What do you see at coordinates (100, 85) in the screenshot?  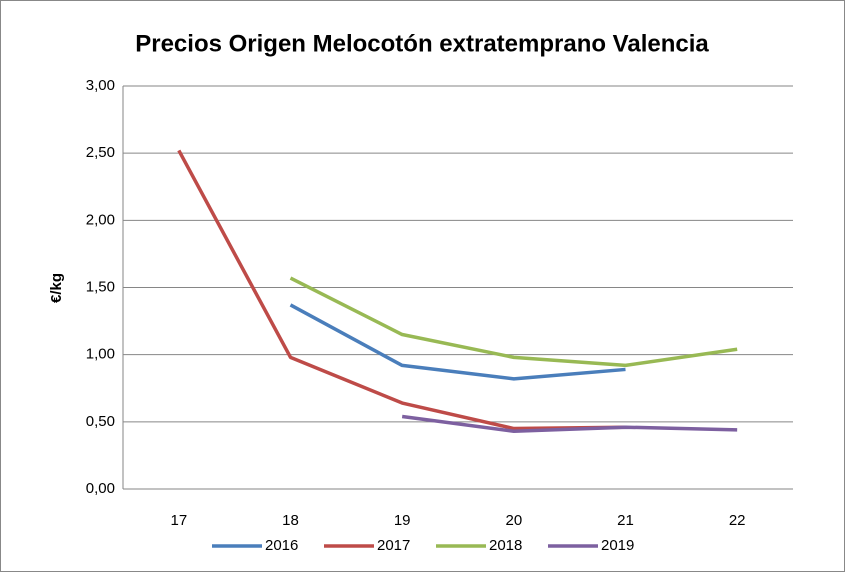 I see `y-tick-label: 3,00` at bounding box center [100, 85].